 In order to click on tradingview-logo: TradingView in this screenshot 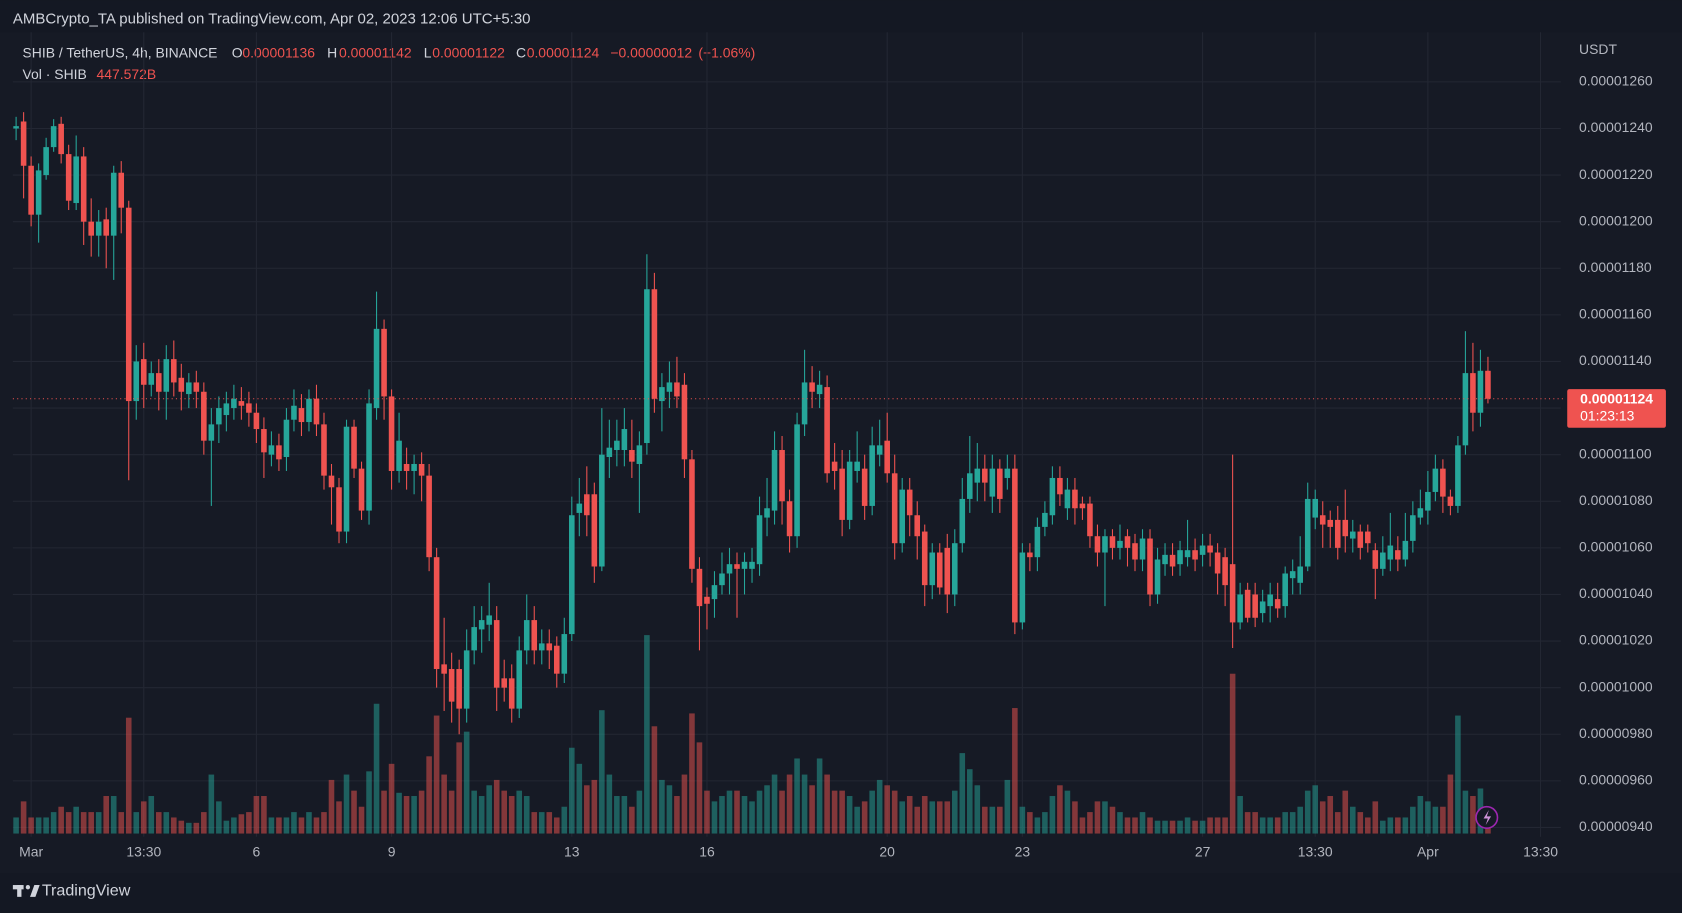, I will do `click(71, 891)`.